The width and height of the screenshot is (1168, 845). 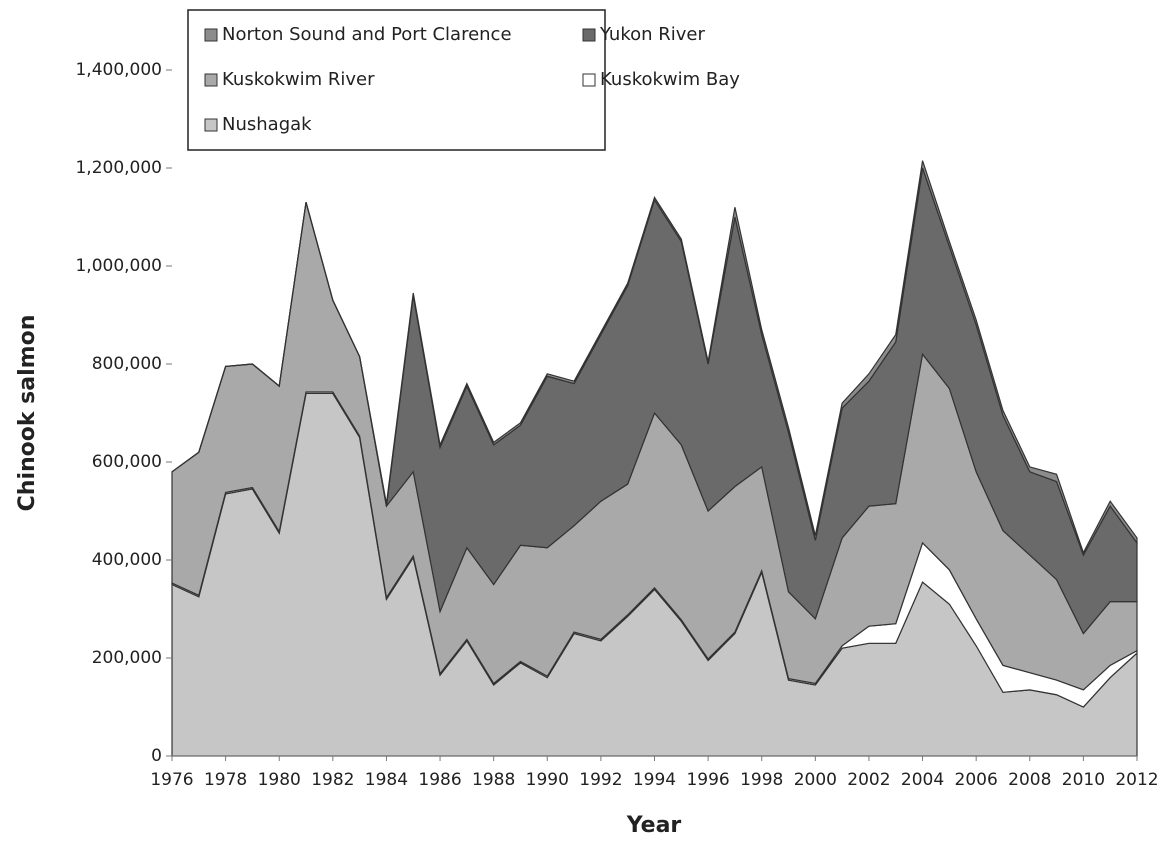 I want to click on x-tick-label: 1996, so click(x=707, y=780).